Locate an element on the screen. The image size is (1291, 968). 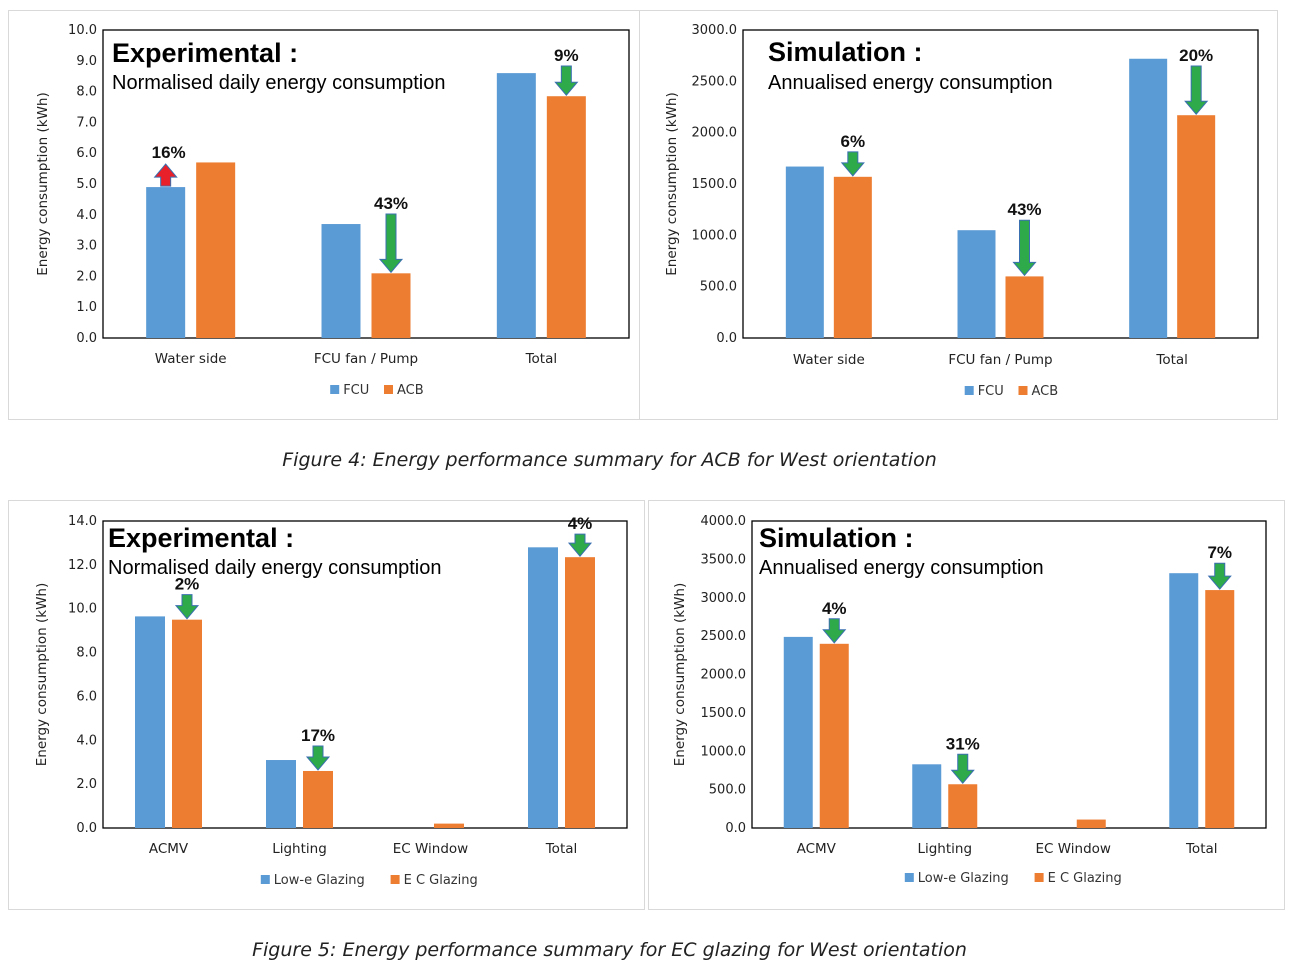
percent-change-label: 7% is located at coordinates (1219, 552).